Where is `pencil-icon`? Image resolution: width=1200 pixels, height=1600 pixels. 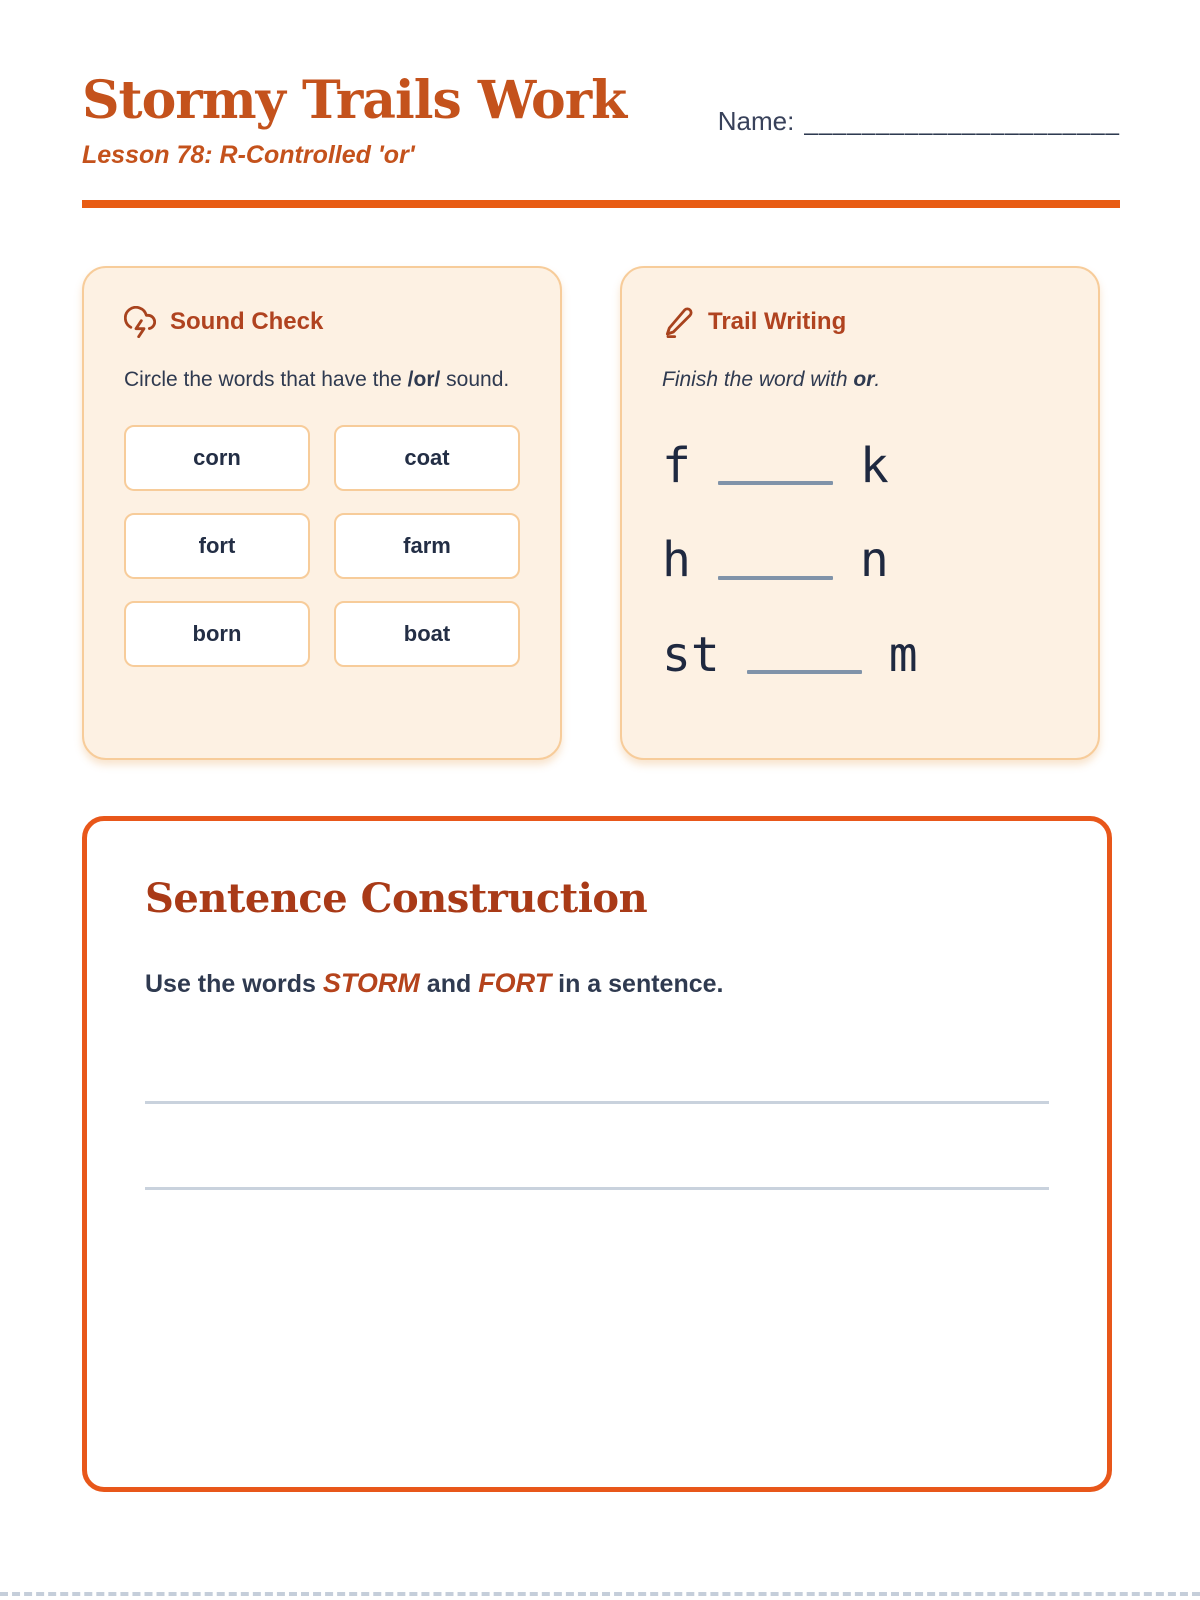 pencil-icon is located at coordinates (678, 322).